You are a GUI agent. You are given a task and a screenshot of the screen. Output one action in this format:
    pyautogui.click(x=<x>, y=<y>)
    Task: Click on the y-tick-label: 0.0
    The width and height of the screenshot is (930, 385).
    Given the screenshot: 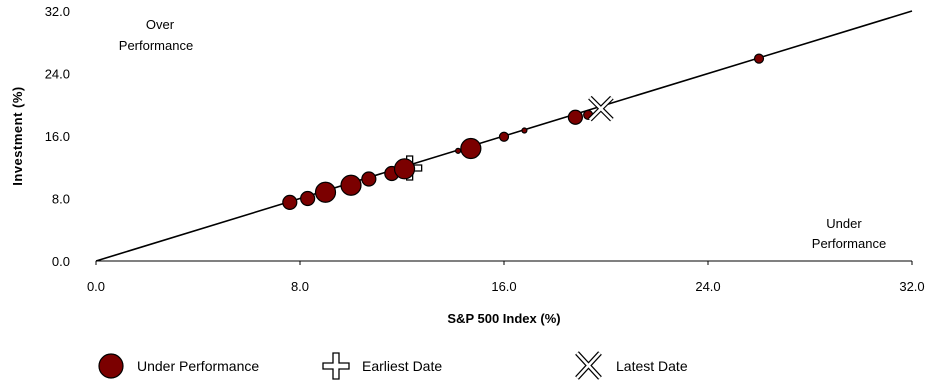 What is the action you would take?
    pyautogui.click(x=61, y=261)
    